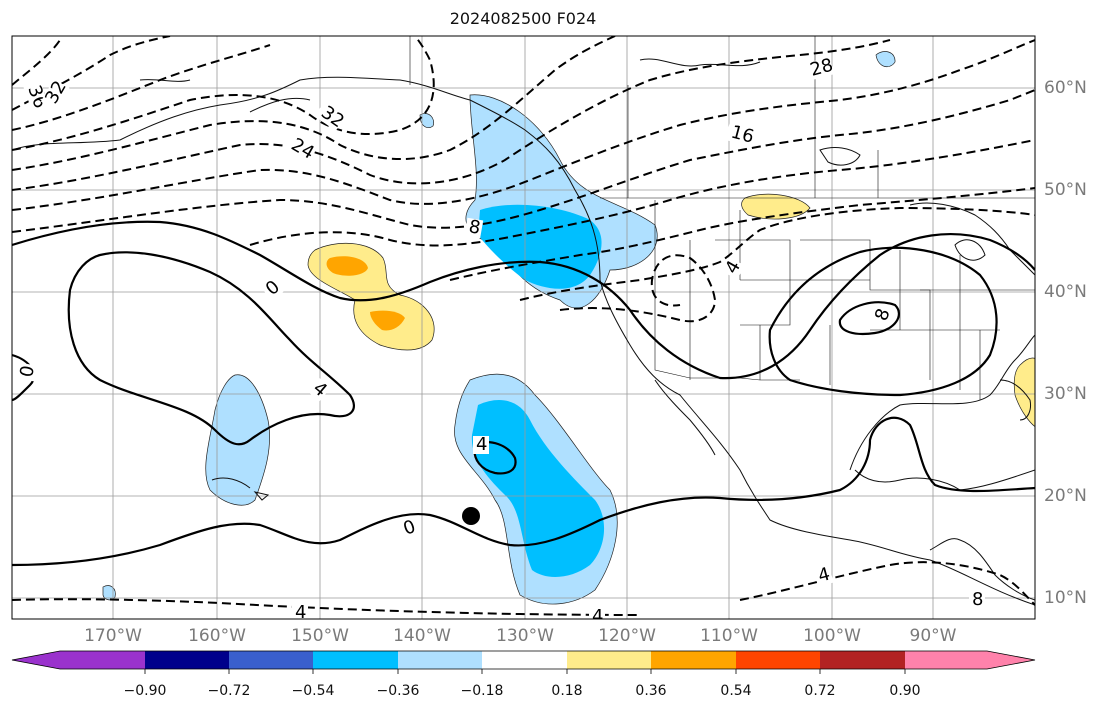 Image resolution: width=1105 pixels, height=712 pixels. I want to click on lat-tick-label: 10°N, so click(1065, 598).